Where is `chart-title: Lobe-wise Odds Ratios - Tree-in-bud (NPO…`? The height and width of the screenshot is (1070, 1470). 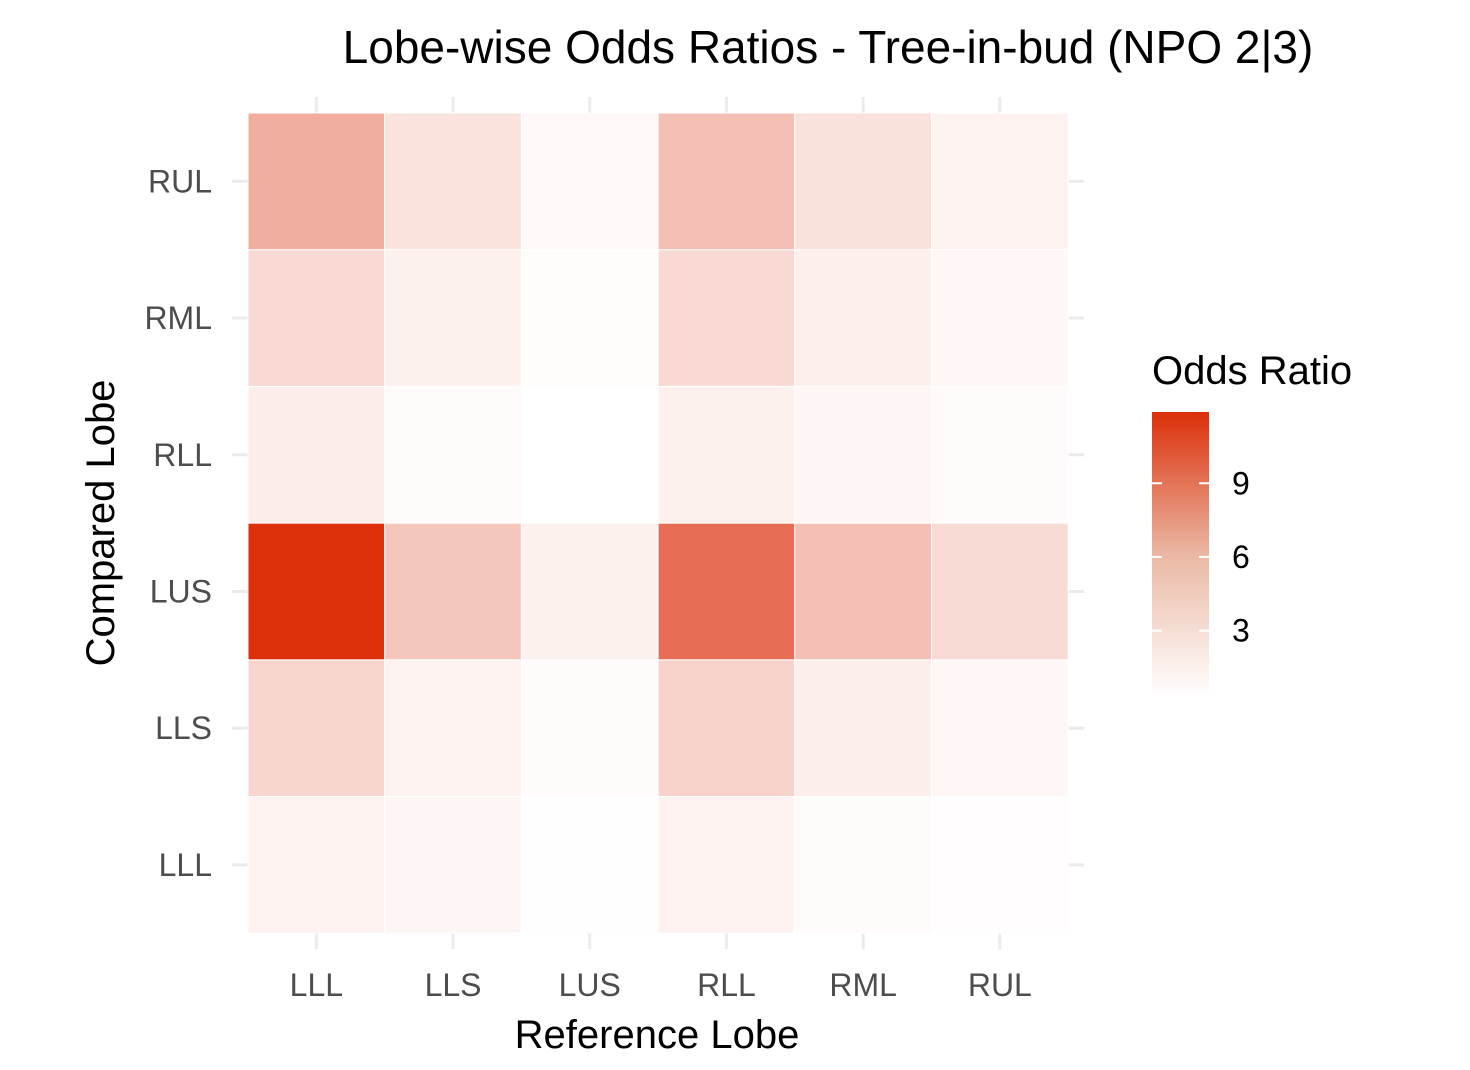 chart-title: Lobe-wise Odds Ratios - Tree-in-bud (NPO… is located at coordinates (828, 47).